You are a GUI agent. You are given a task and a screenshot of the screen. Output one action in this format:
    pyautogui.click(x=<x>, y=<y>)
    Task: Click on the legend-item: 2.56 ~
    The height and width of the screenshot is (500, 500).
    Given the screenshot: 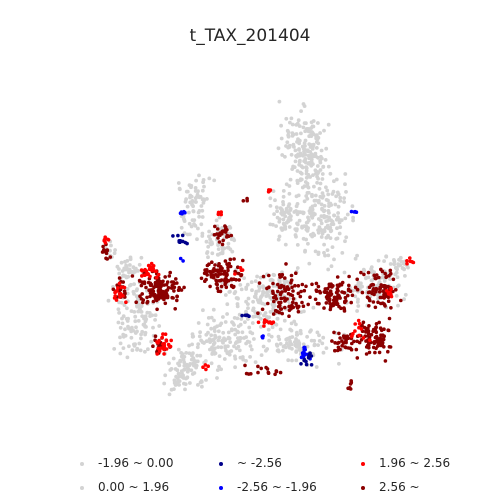 What is the action you would take?
    pyautogui.click(x=390, y=487)
    